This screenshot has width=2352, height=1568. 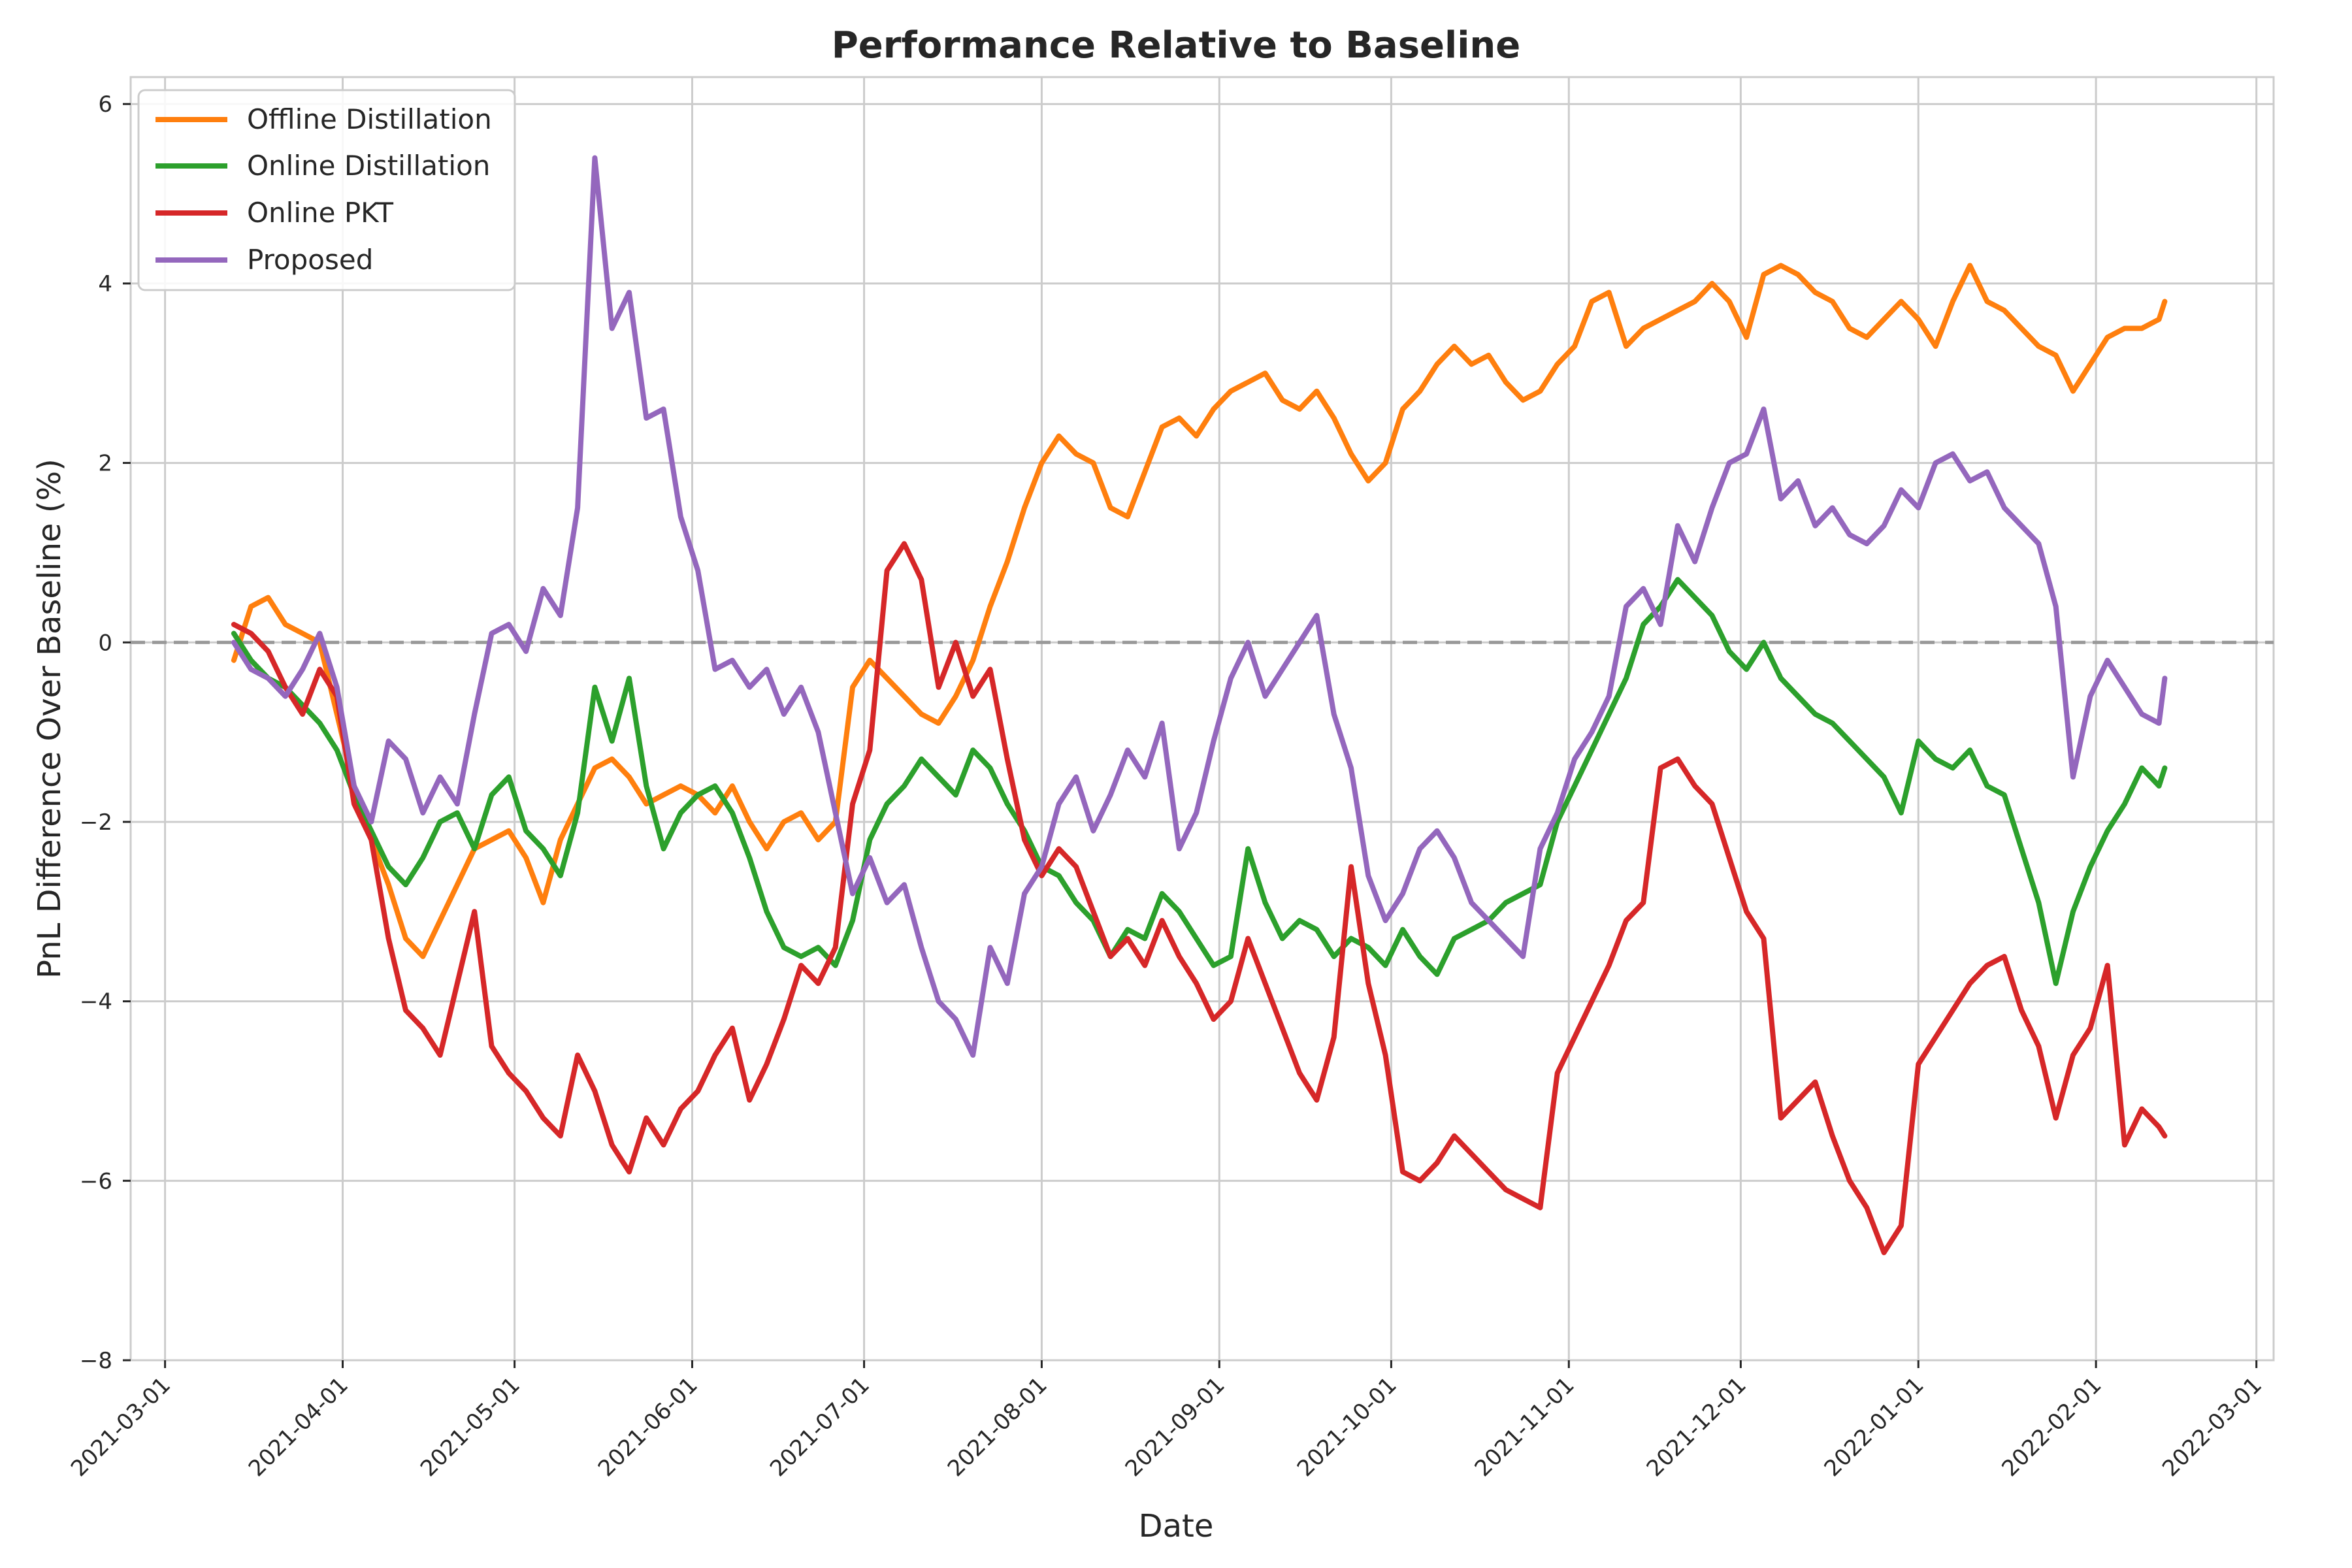 What do you see at coordinates (1176, 1526) in the screenshot?
I see `x-axis-label: Date` at bounding box center [1176, 1526].